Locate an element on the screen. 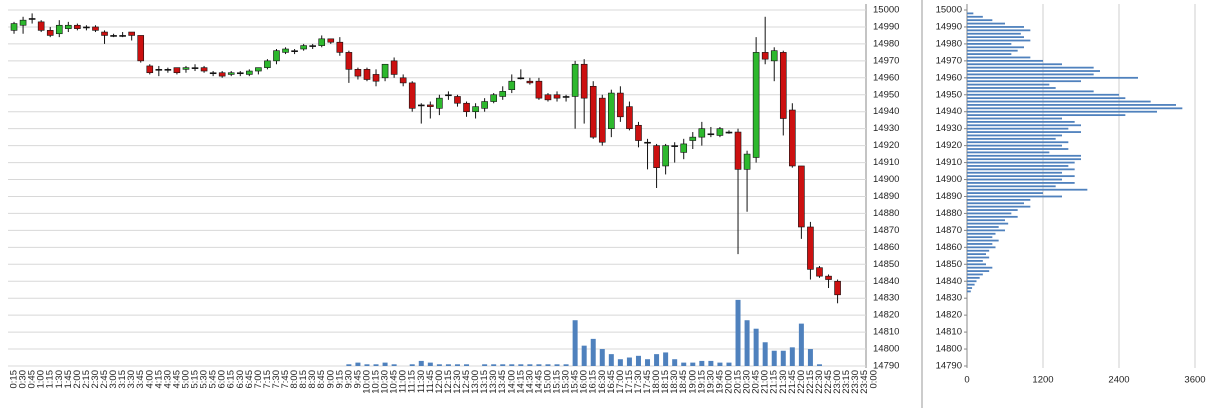 The height and width of the screenshot is (408, 1211). y-tick-label: 14810 is located at coordinates (886, 332).